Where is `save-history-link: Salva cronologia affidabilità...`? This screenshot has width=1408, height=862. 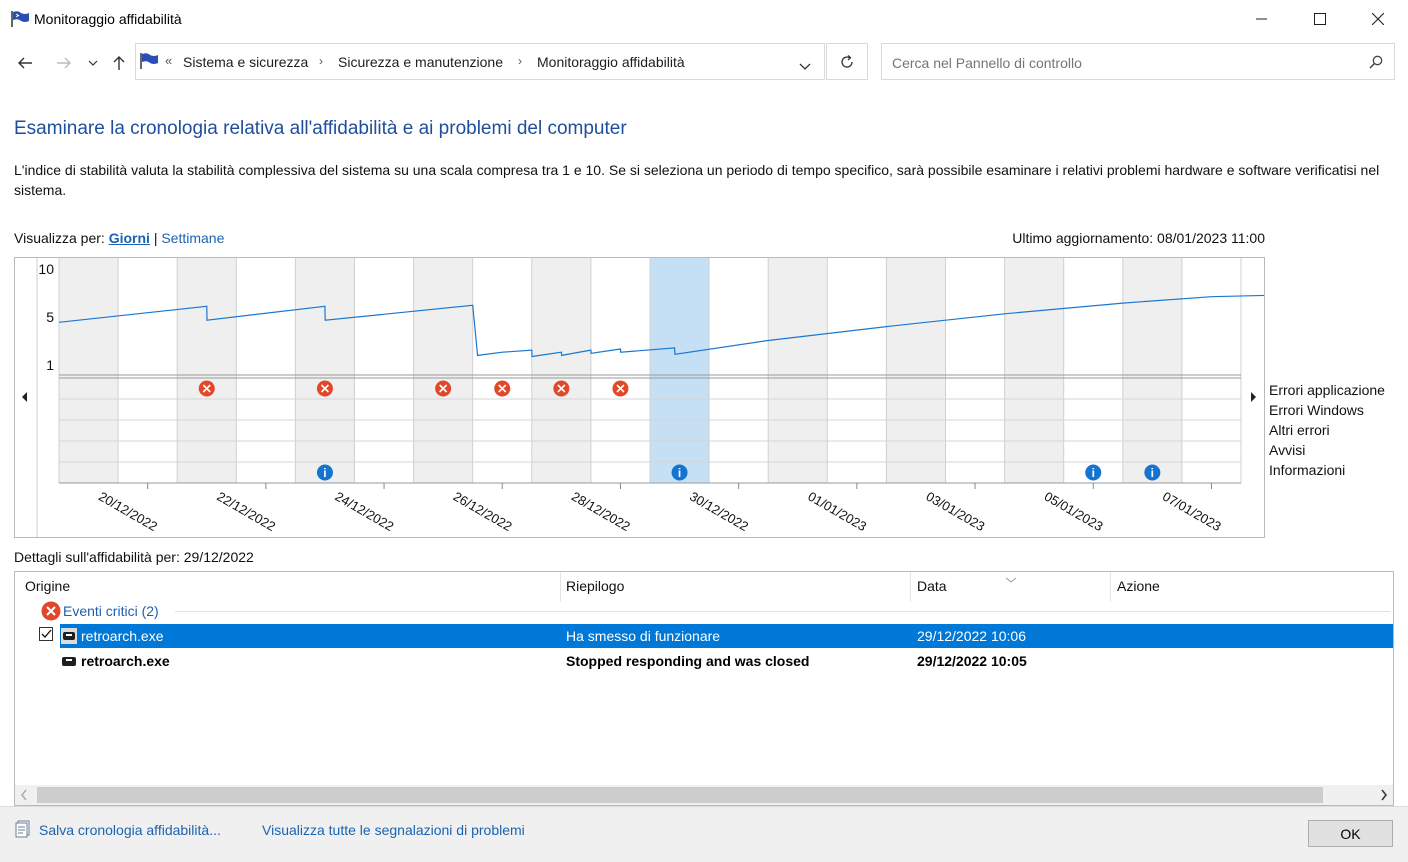 save-history-link: Salva cronologia affidabilità... is located at coordinates (130, 830).